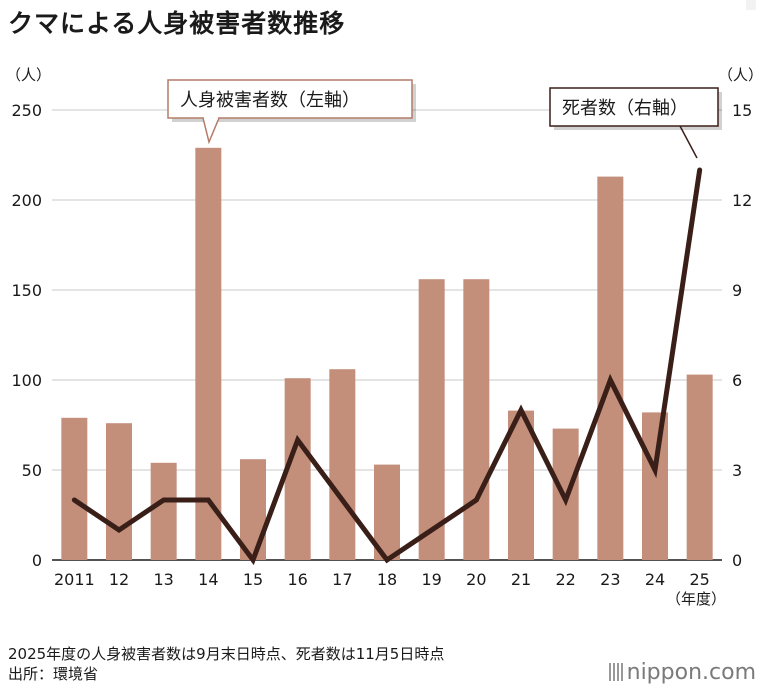  What do you see at coordinates (521, 579) in the screenshot?
I see `x-tick-label: 21` at bounding box center [521, 579].